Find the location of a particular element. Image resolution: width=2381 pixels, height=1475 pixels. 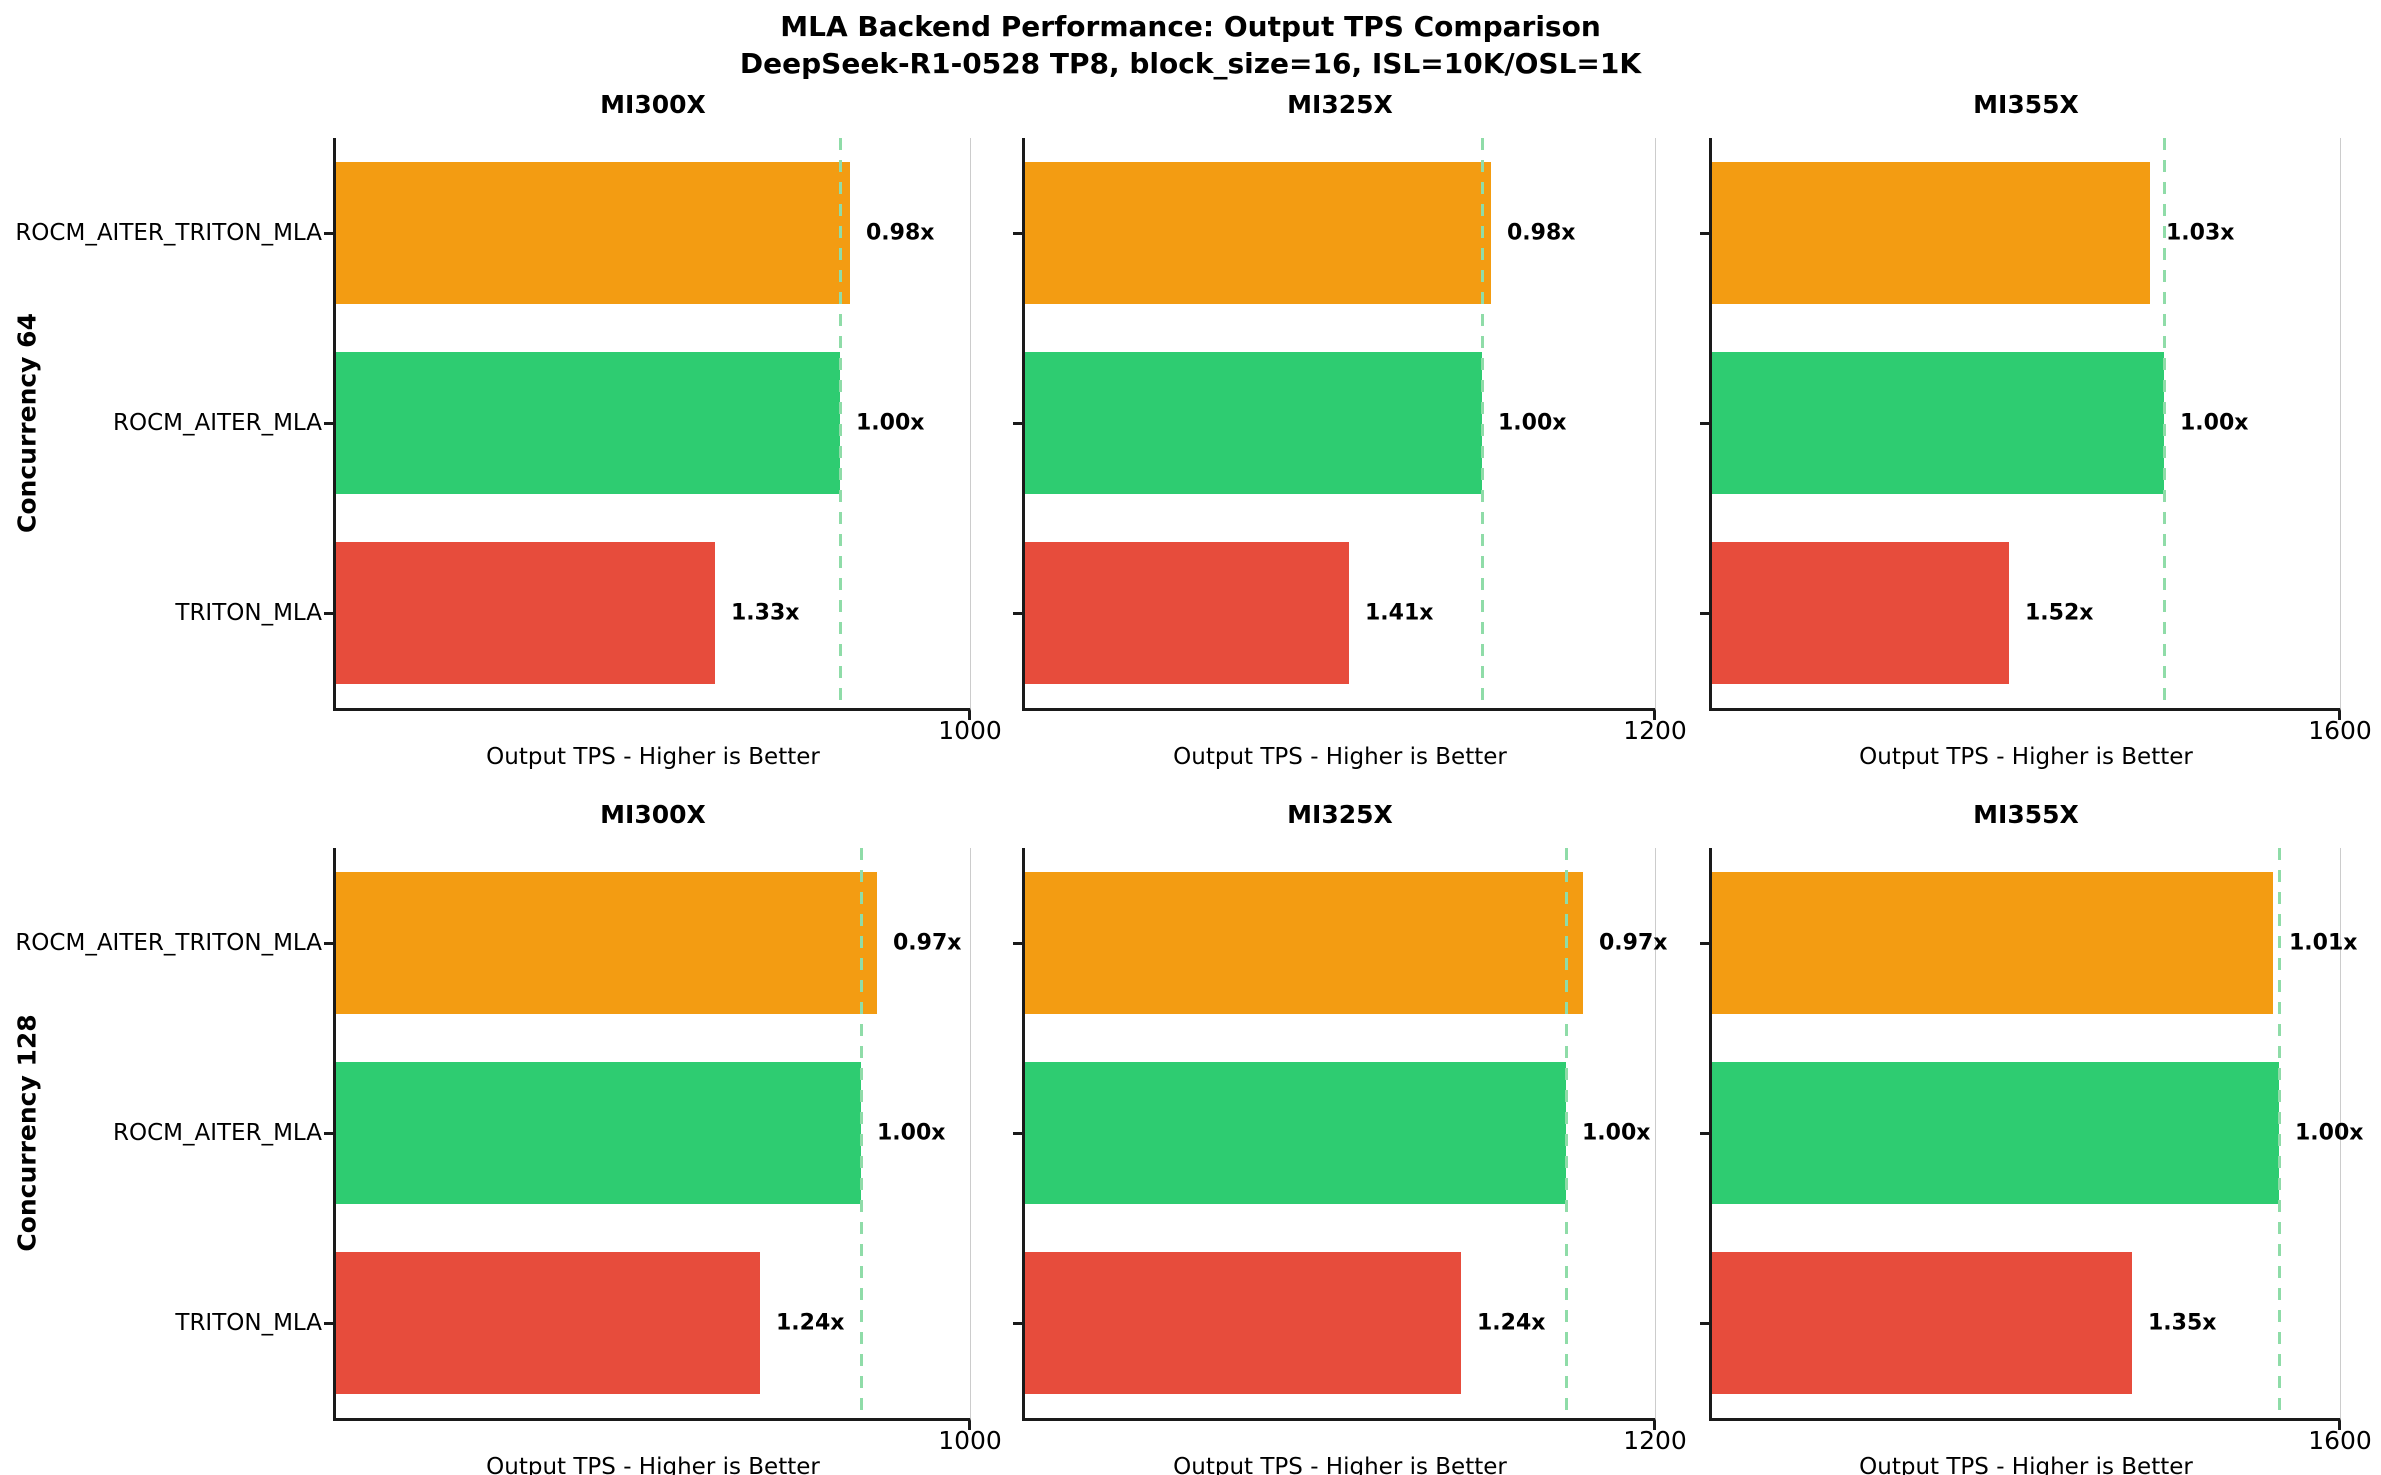

bar-value-label: 1.33x is located at coordinates (765, 613).